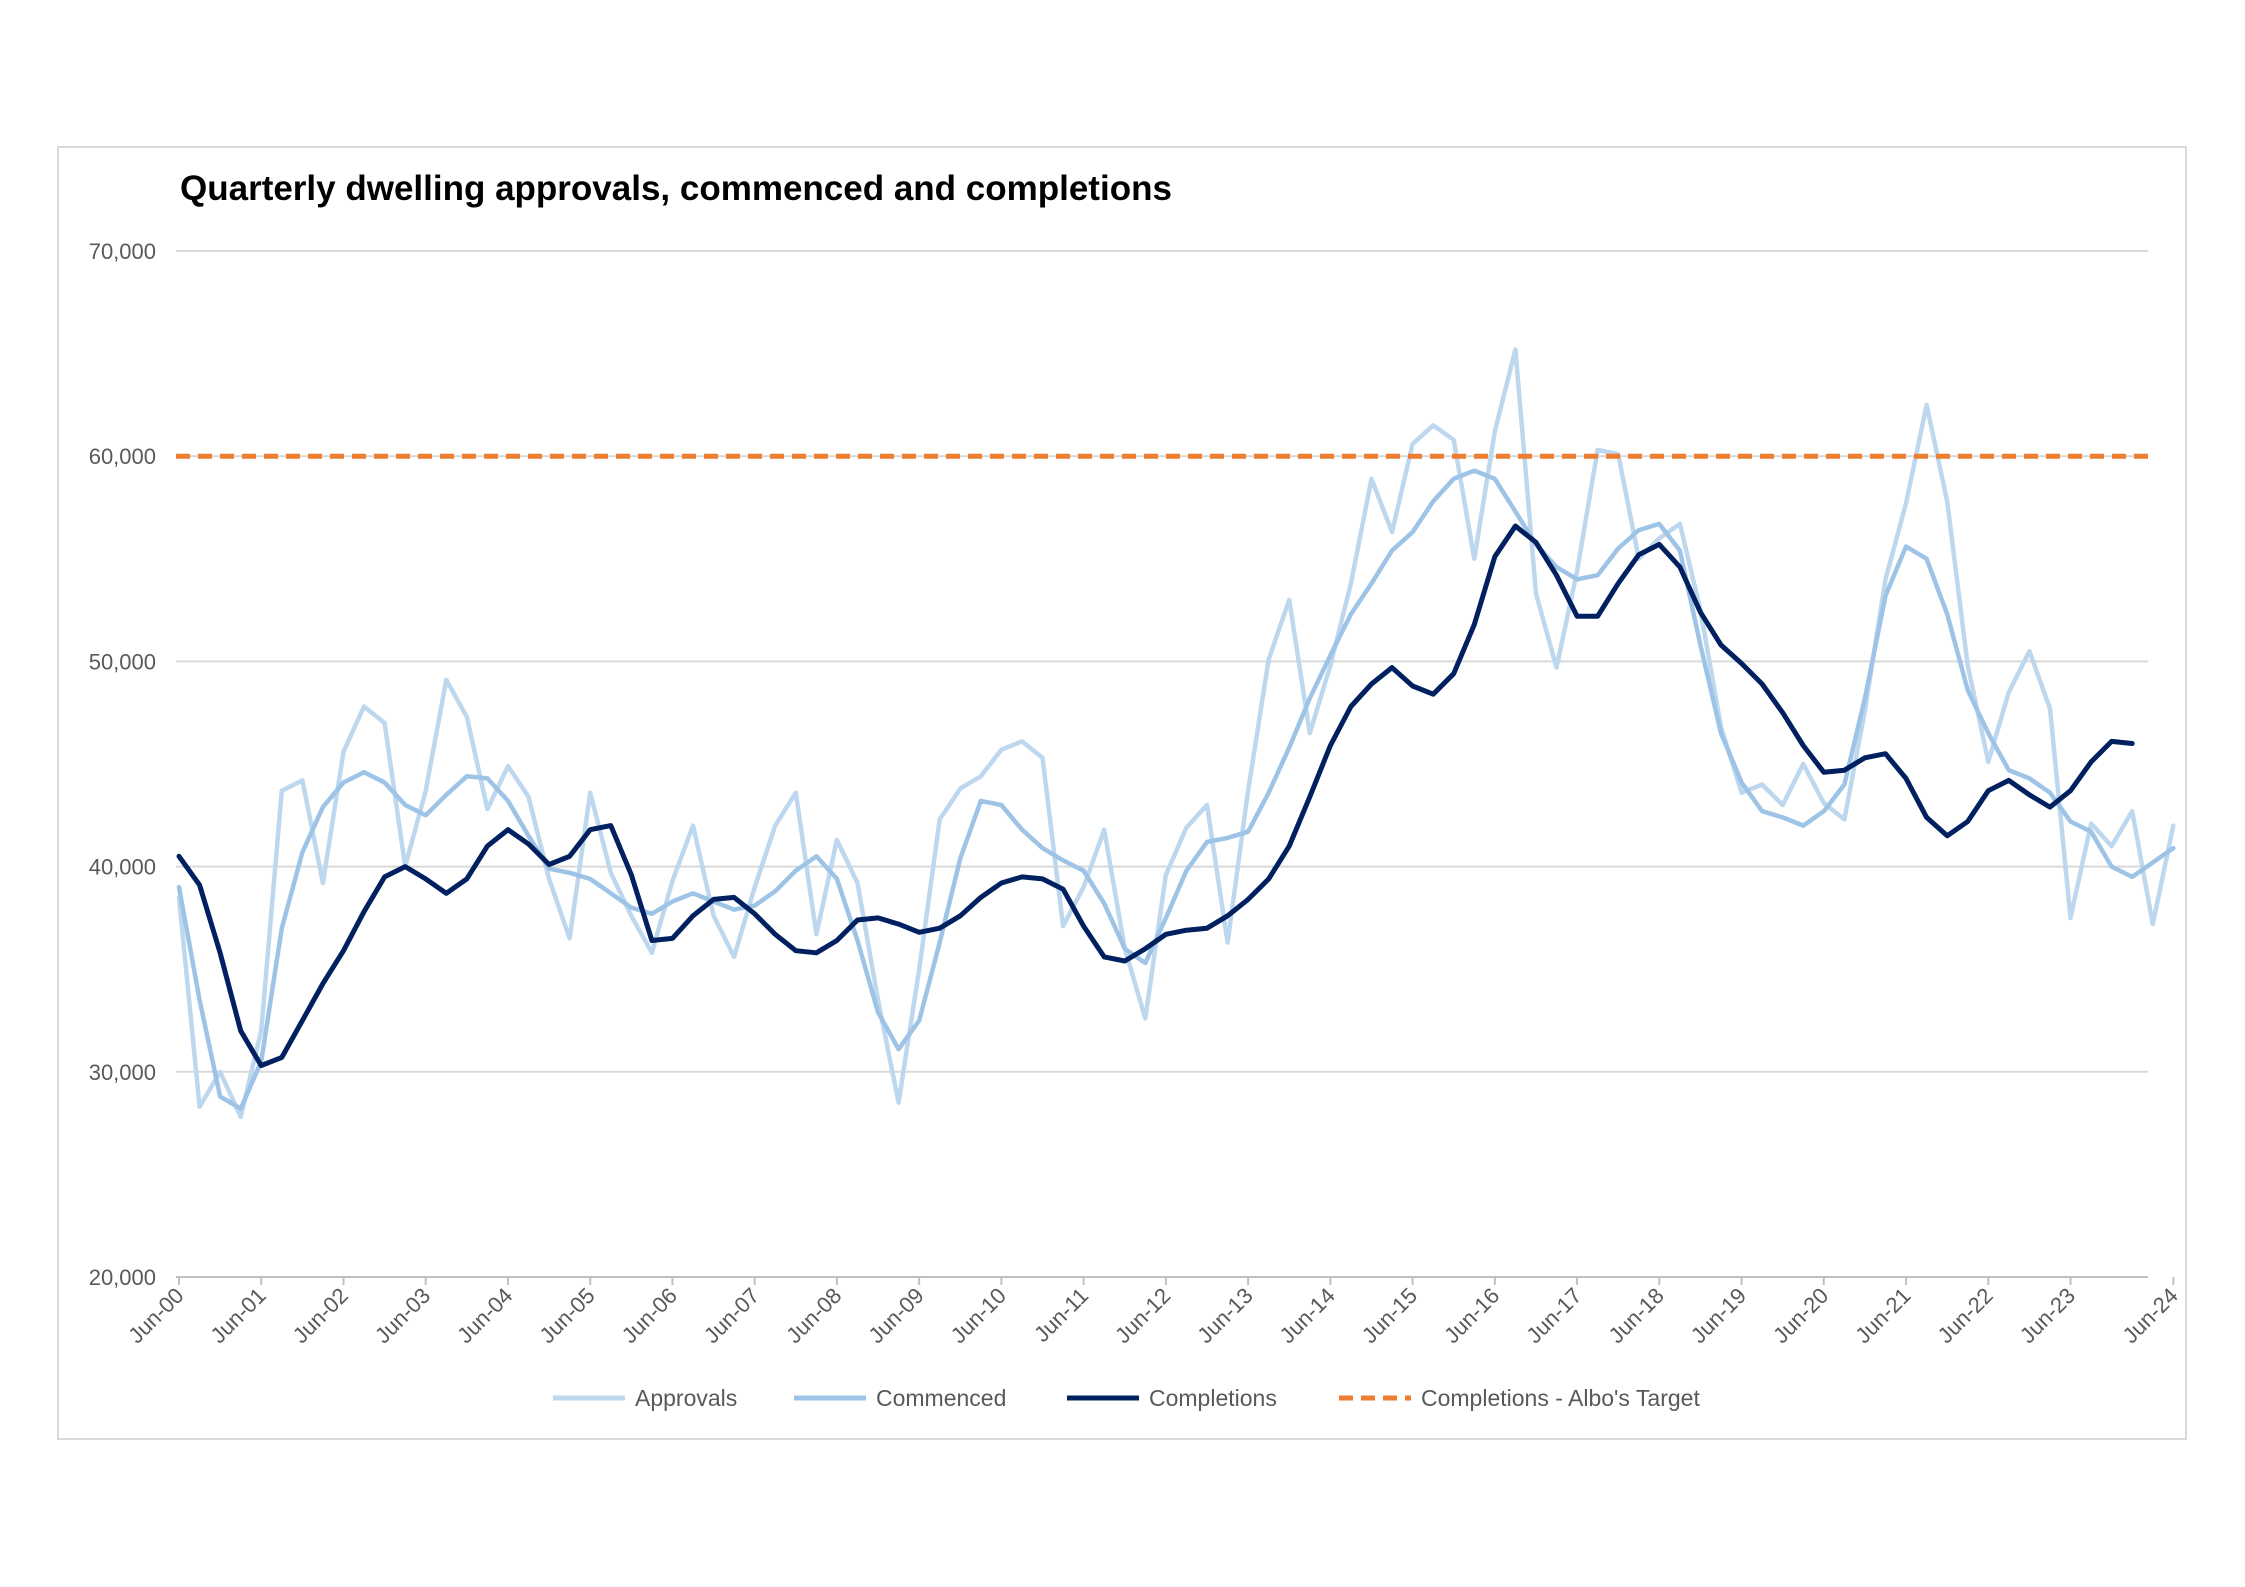  Describe the element at coordinates (1389, 1315) in the screenshot. I see `x-tick-label: Jun-15` at that location.